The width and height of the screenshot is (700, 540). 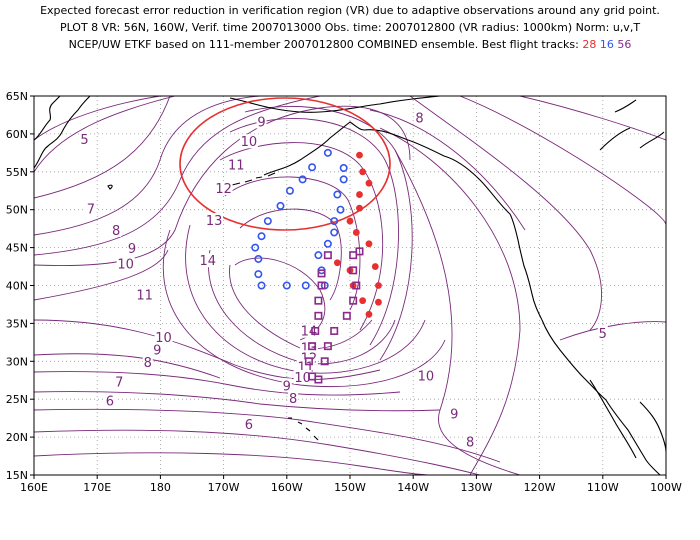 What do you see at coordinates (17, 96) in the screenshot?
I see `y-tick-label: 65N` at bounding box center [17, 96].